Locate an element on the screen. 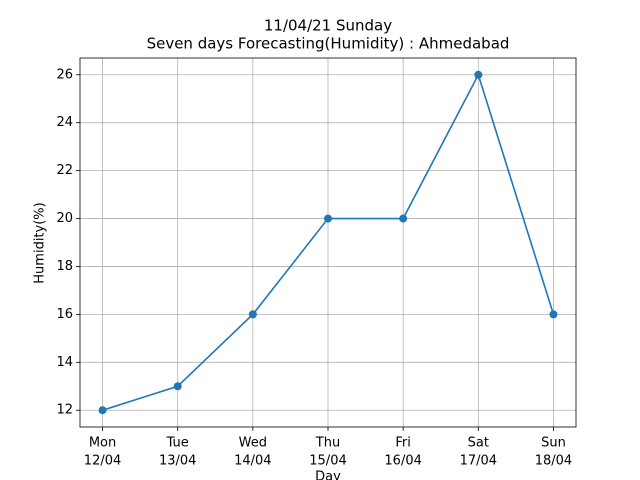 The width and height of the screenshot is (640, 480). y-tick-label: 20 is located at coordinates (64, 218).